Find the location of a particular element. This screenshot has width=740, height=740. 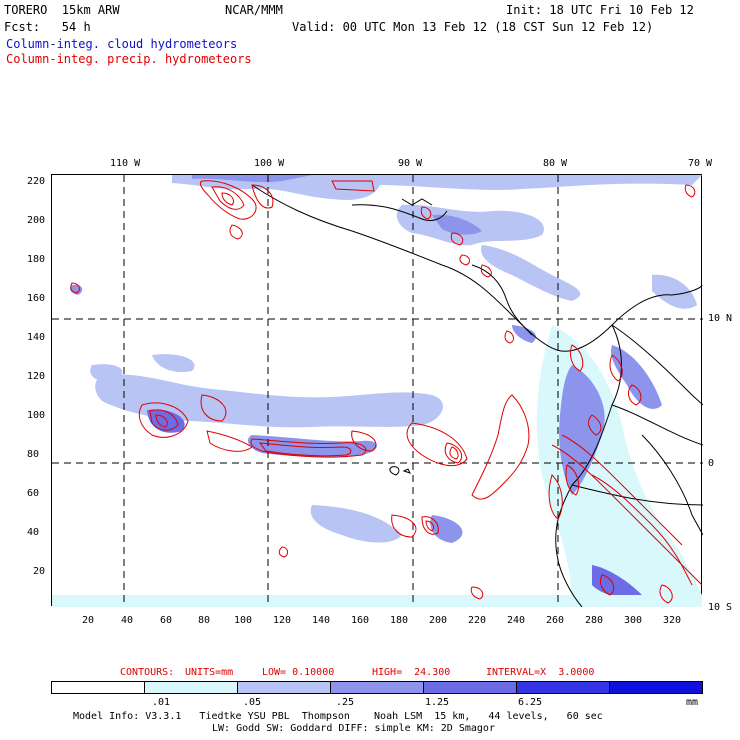

x-tick: 280 is located at coordinates (594, 620).